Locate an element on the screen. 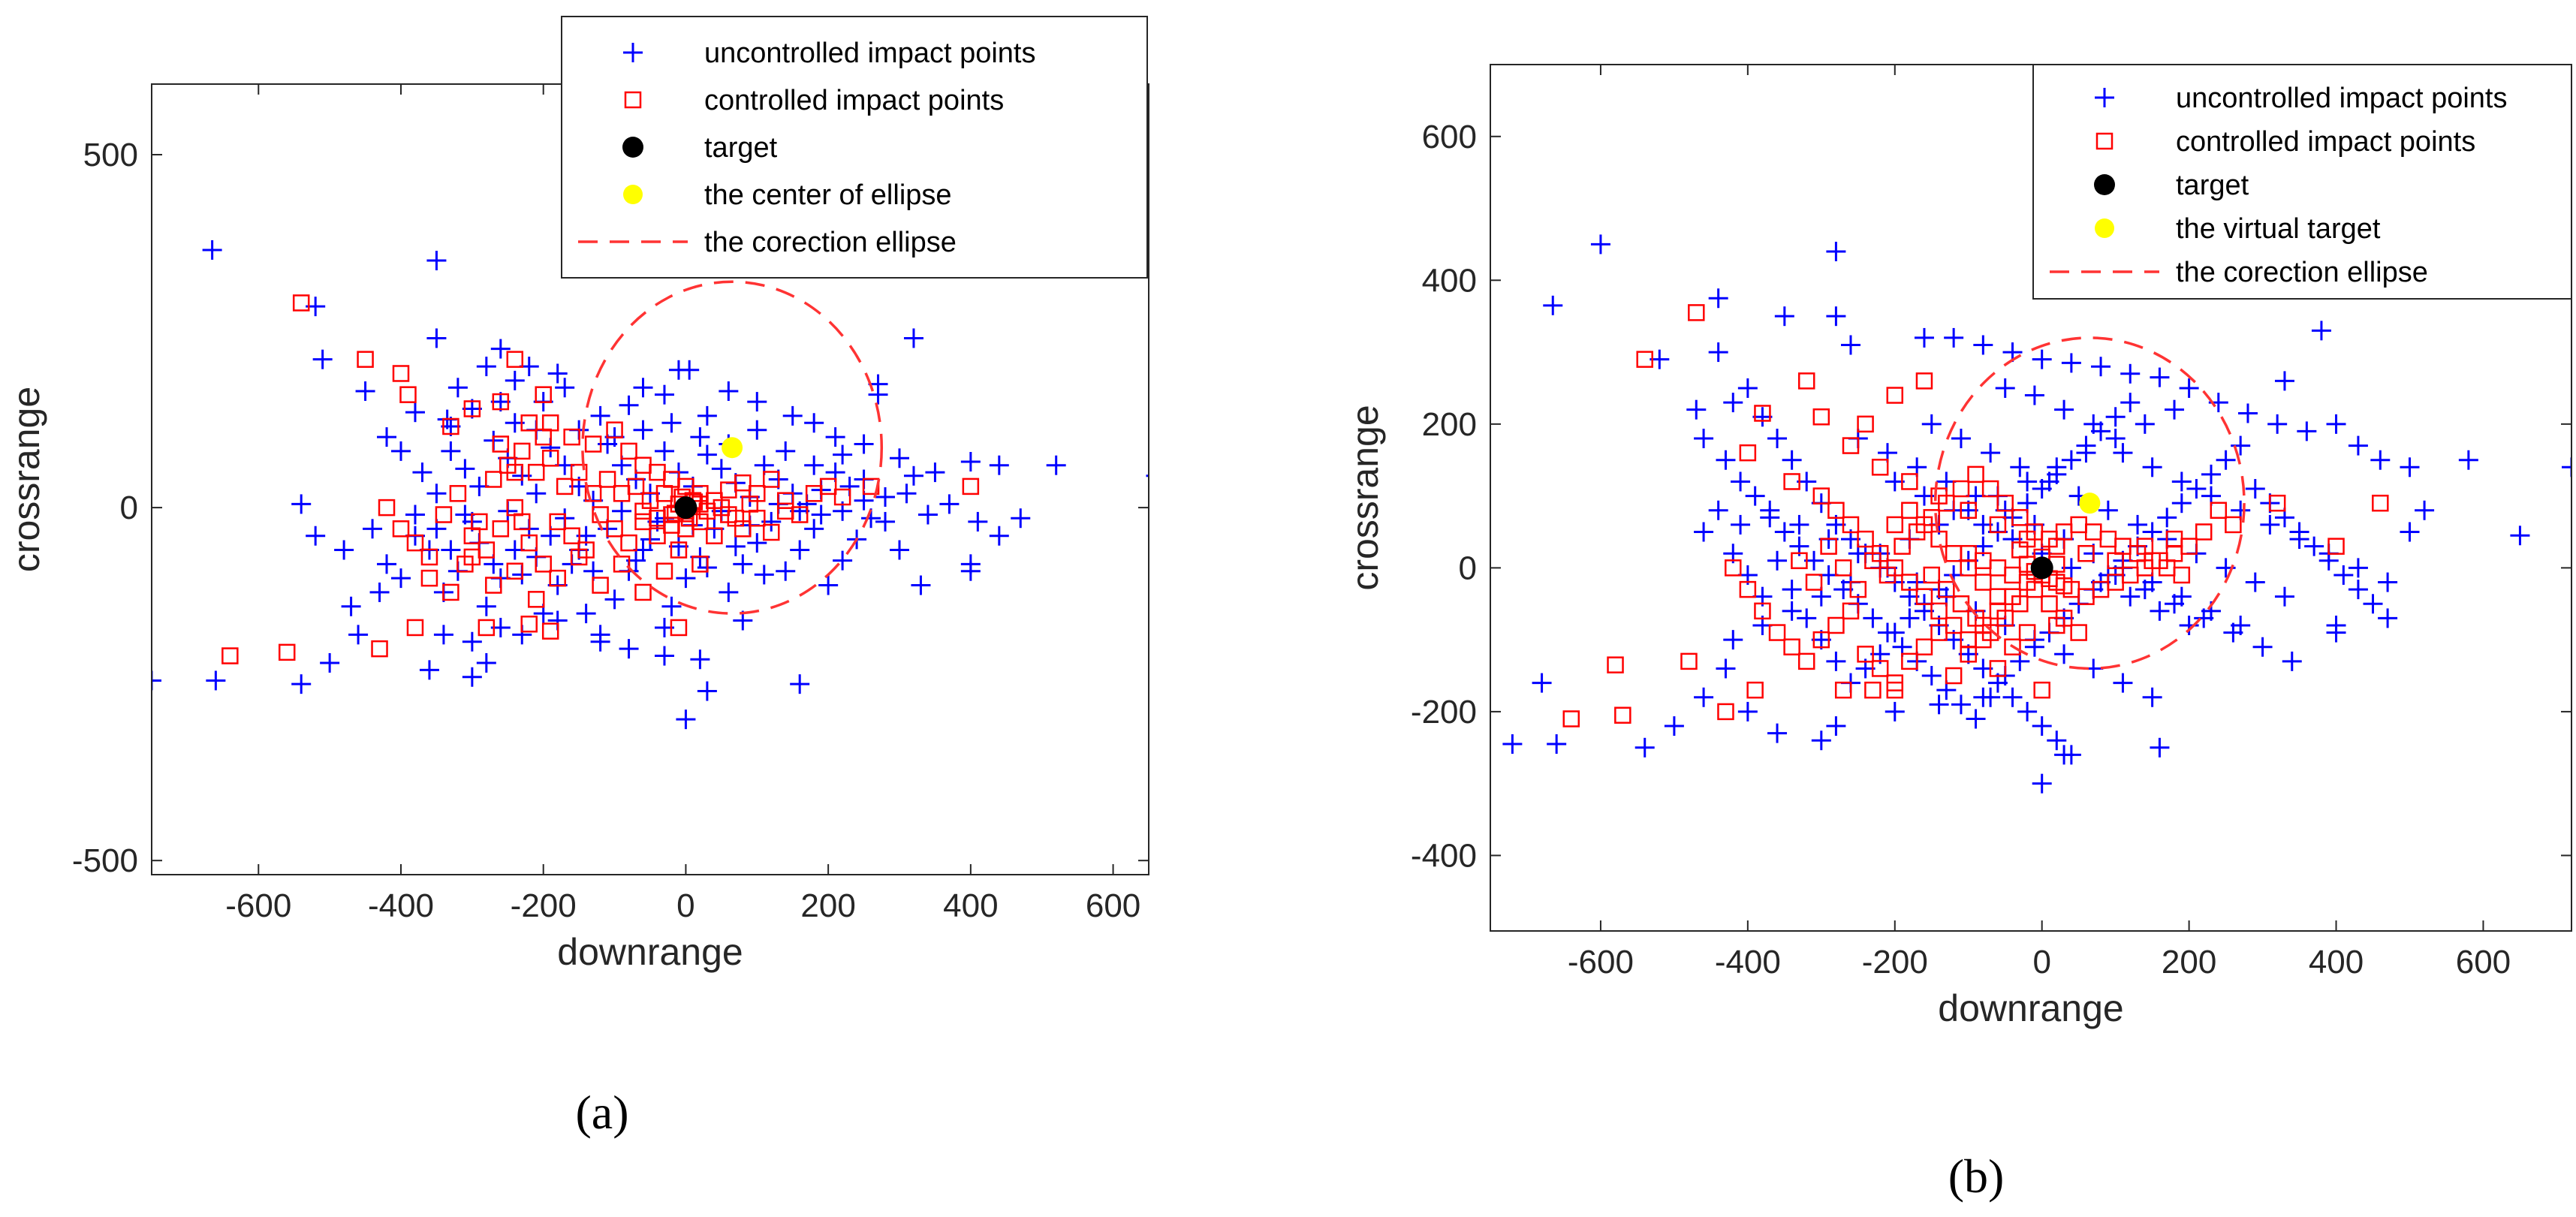 The width and height of the screenshot is (2576, 1217). correction-ellipse is located at coordinates (2089, 503).